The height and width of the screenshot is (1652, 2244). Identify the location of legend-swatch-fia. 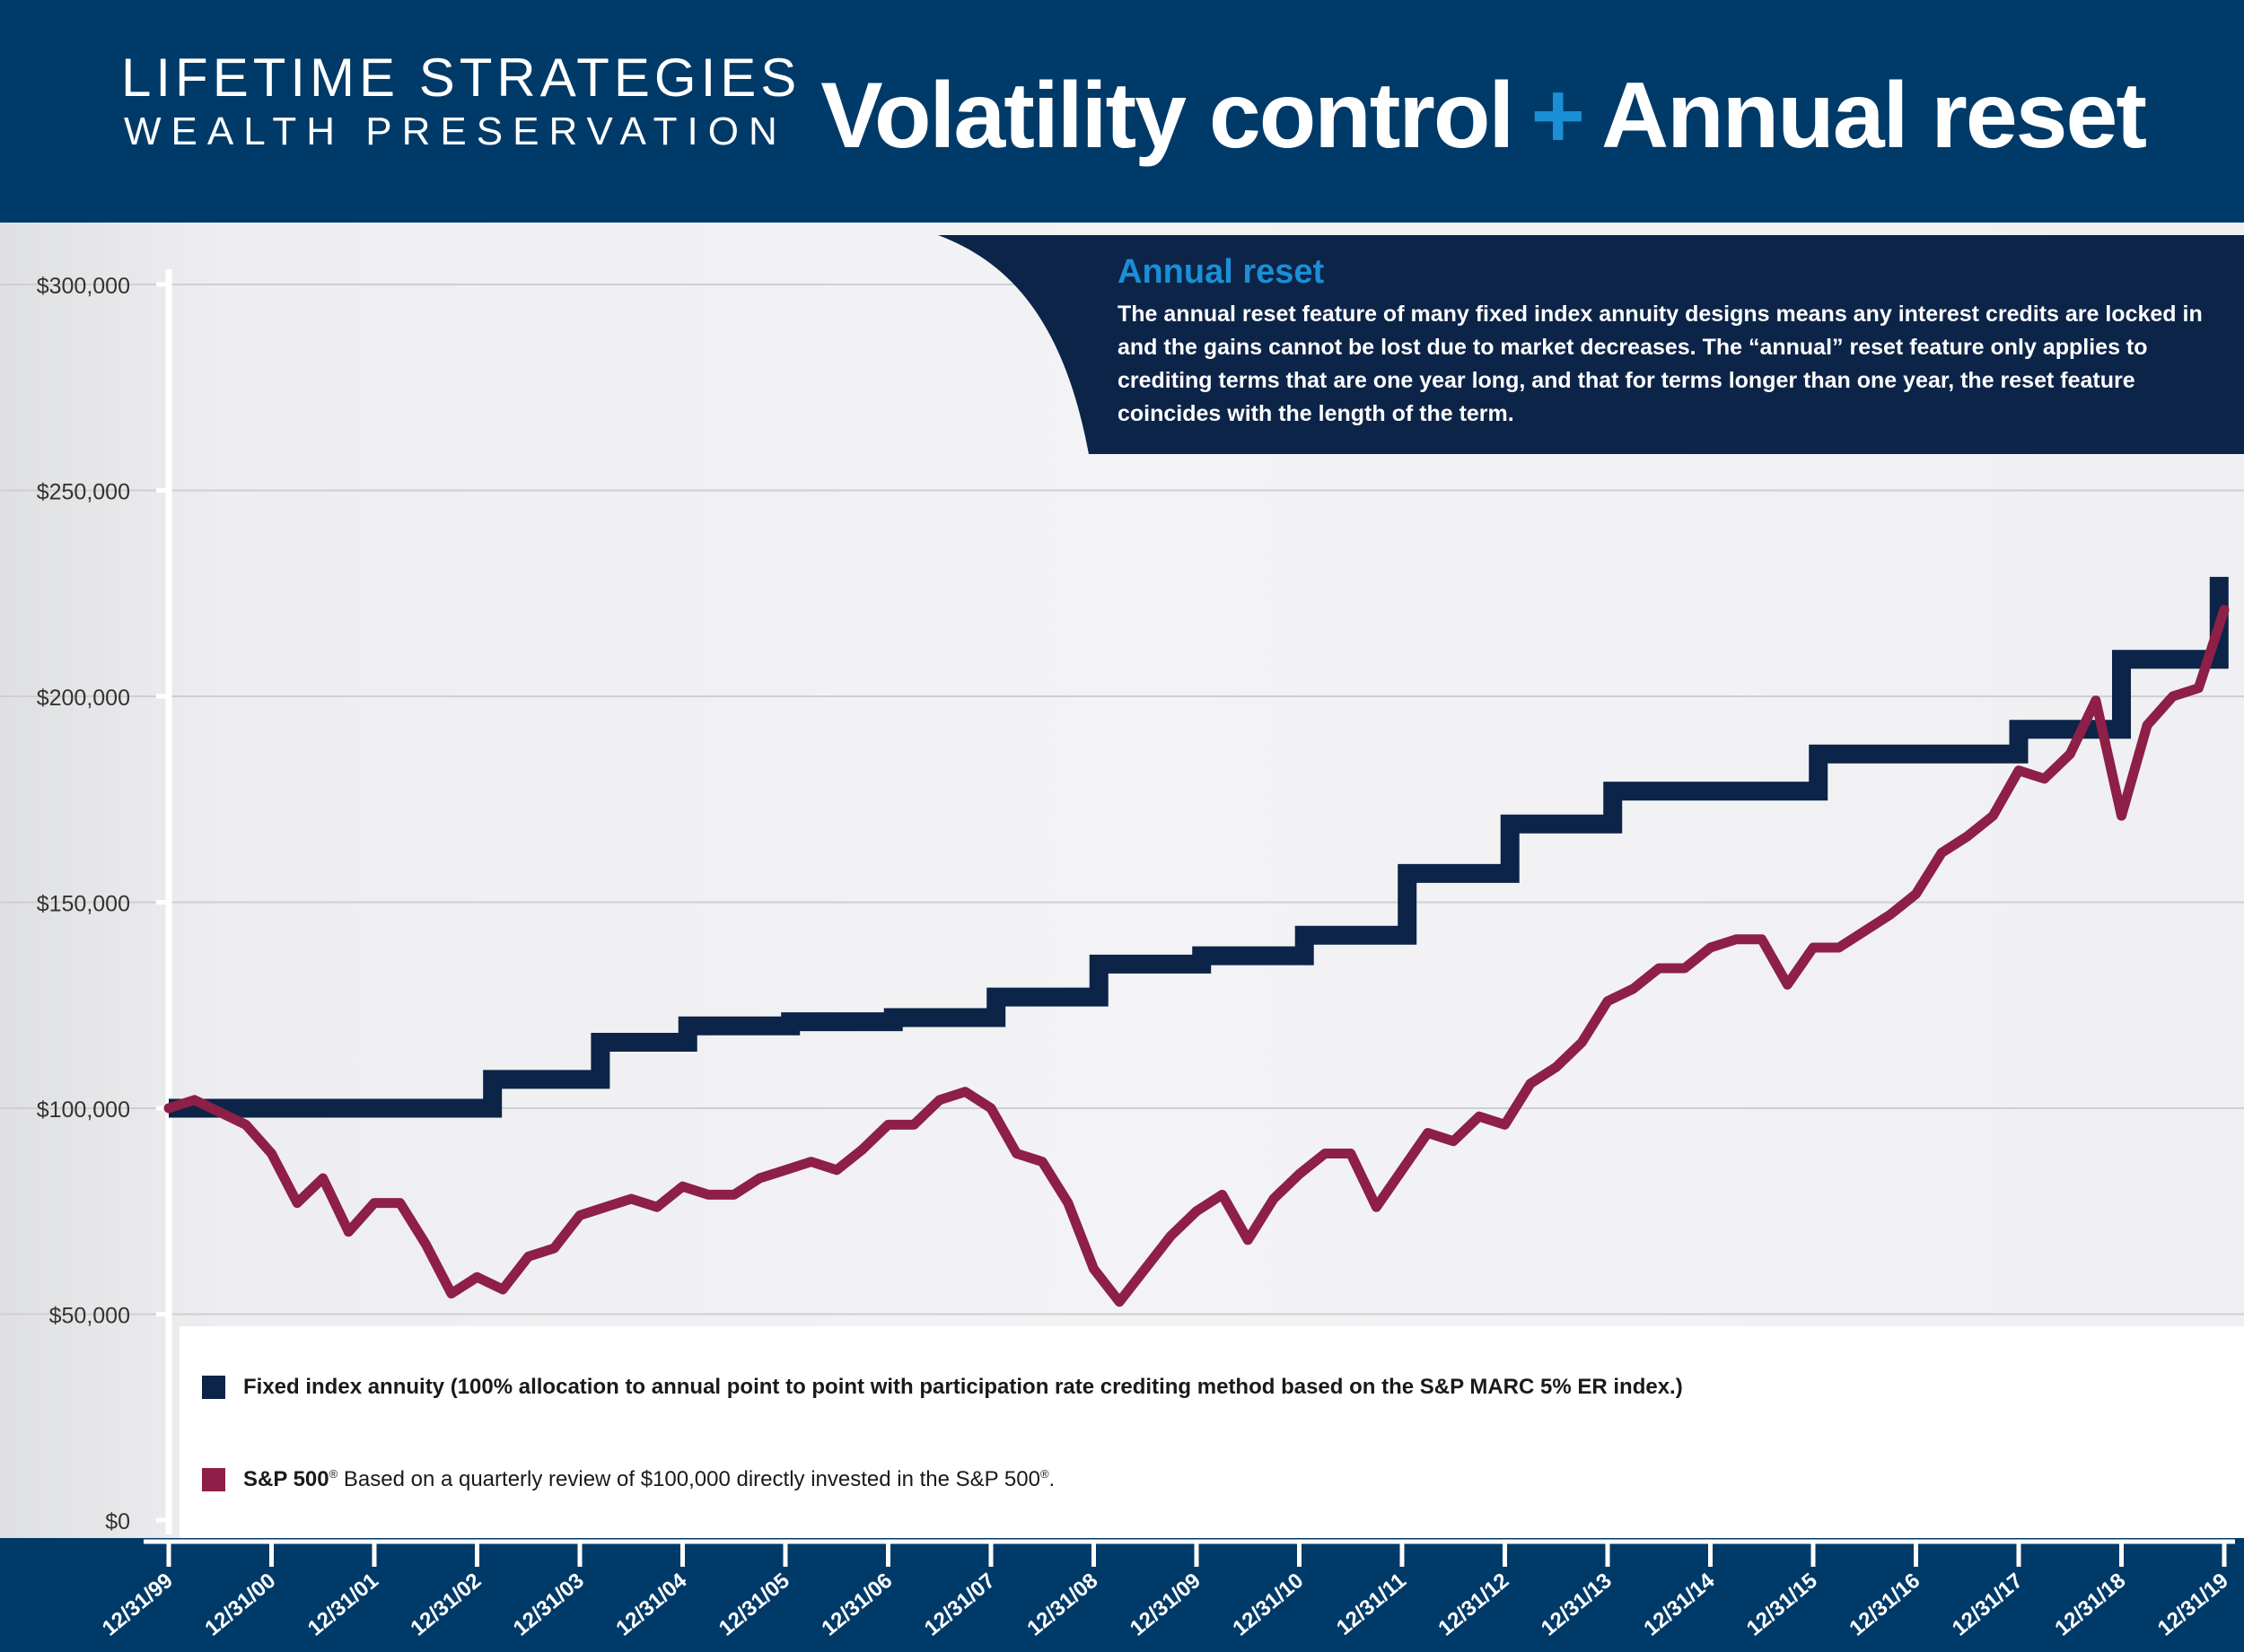
(213, 1387).